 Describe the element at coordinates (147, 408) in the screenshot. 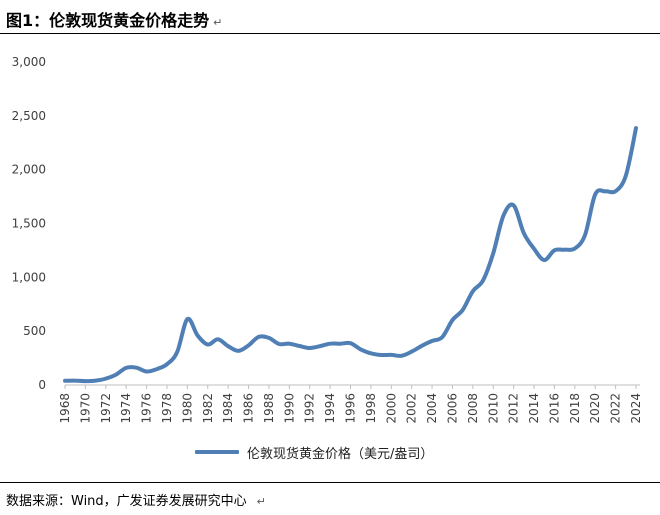

I see `x-tick-label: 1976` at that location.